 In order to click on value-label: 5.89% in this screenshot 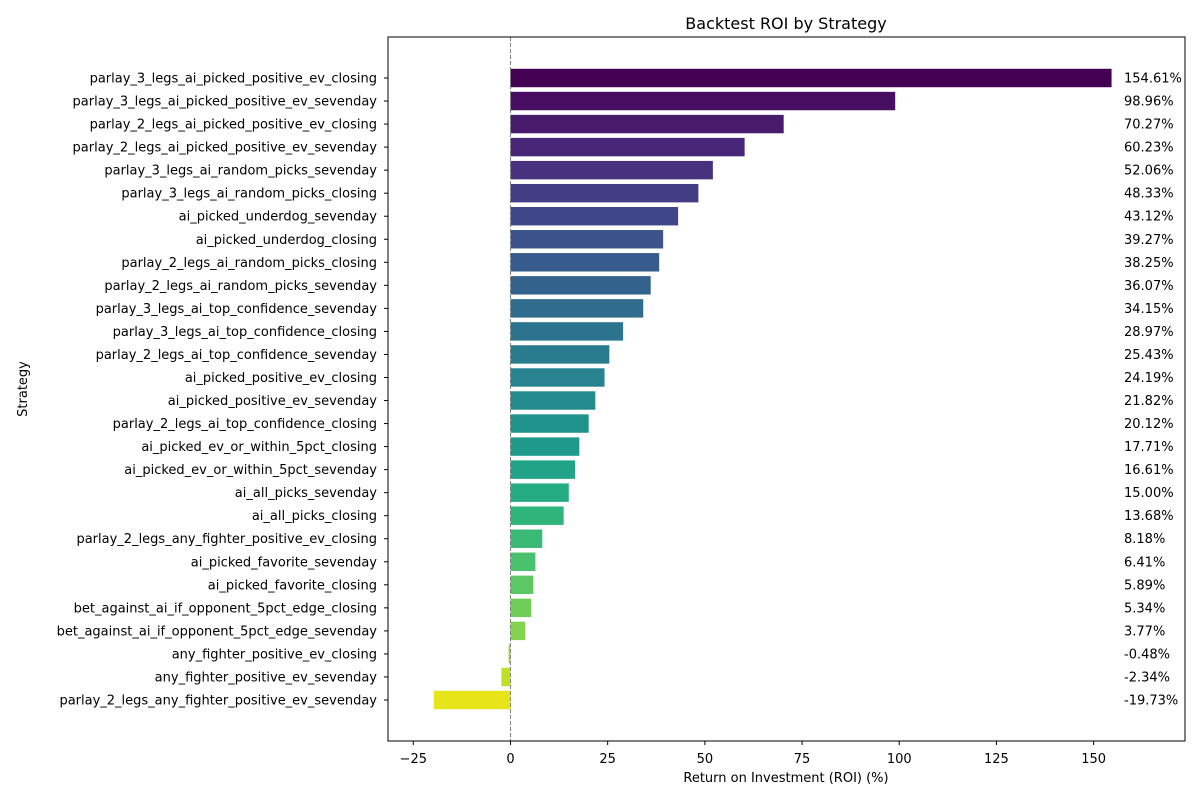, I will do `click(1144, 585)`.